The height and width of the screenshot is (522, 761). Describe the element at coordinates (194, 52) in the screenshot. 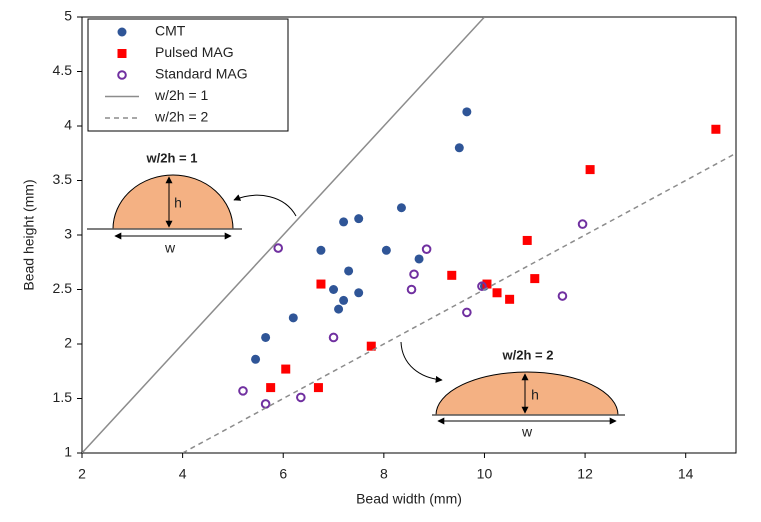

I see `legend-label: Pulsed MAG` at that location.